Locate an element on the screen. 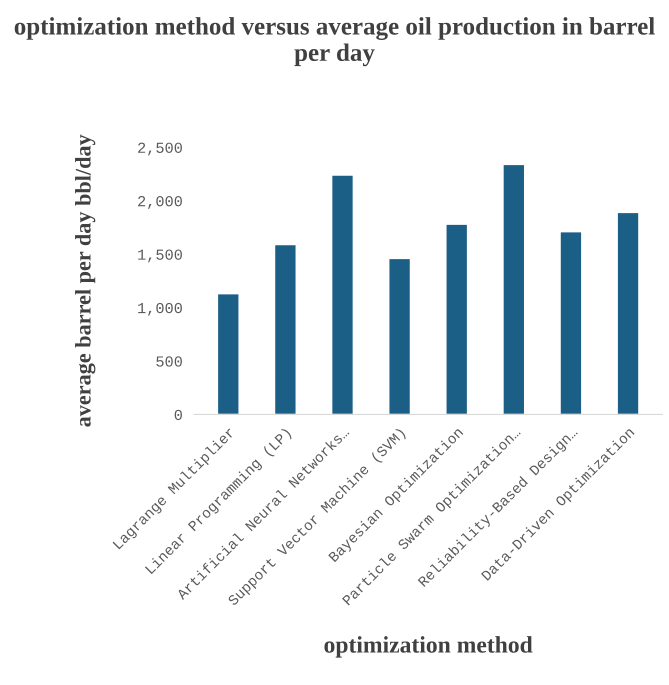  y-tick-label: 0 is located at coordinates (178, 415).